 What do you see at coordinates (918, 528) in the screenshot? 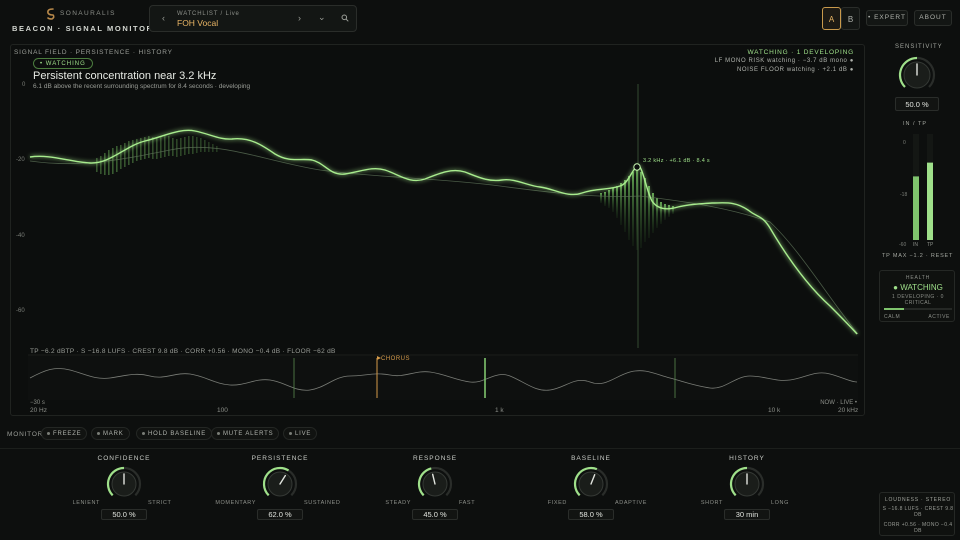
I see `loudness-line-2: CORR +0.56 · MONO −0.4 DB` at bounding box center [918, 528].